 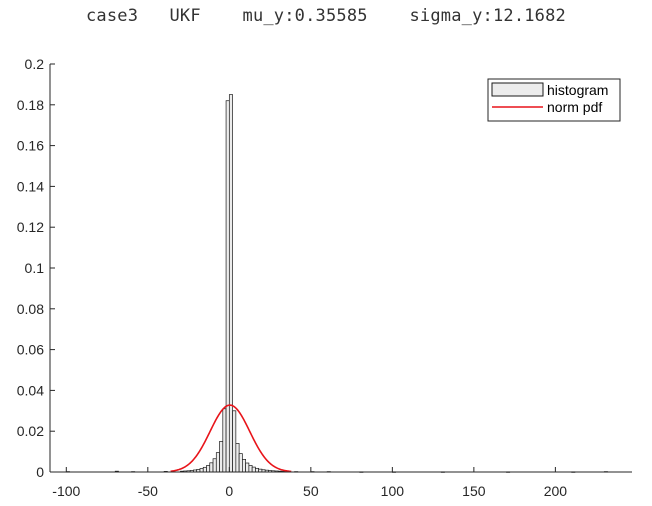 I want to click on legend-histogram-swatch, so click(x=517, y=89).